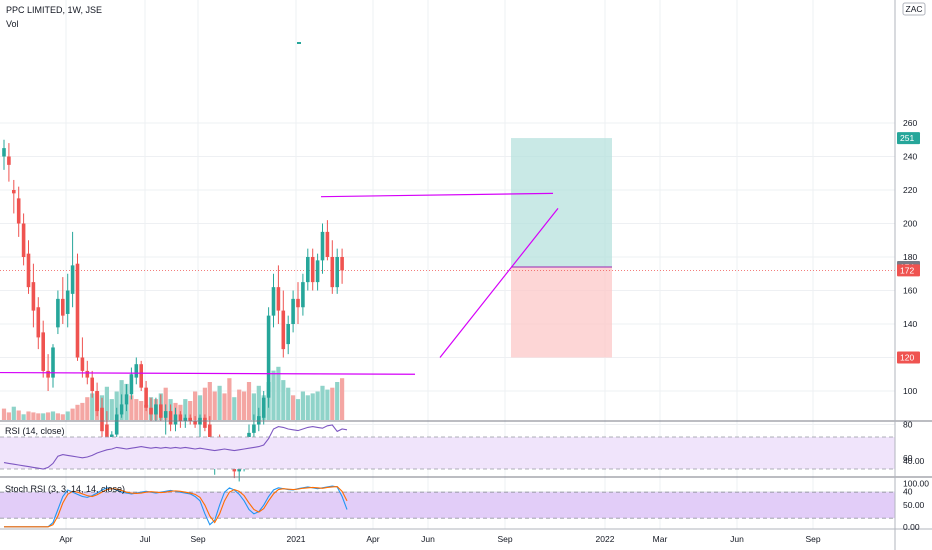 The height and width of the screenshot is (550, 932). Describe the element at coordinates (907, 358) in the screenshot. I see `price-badge-label: 120` at that location.